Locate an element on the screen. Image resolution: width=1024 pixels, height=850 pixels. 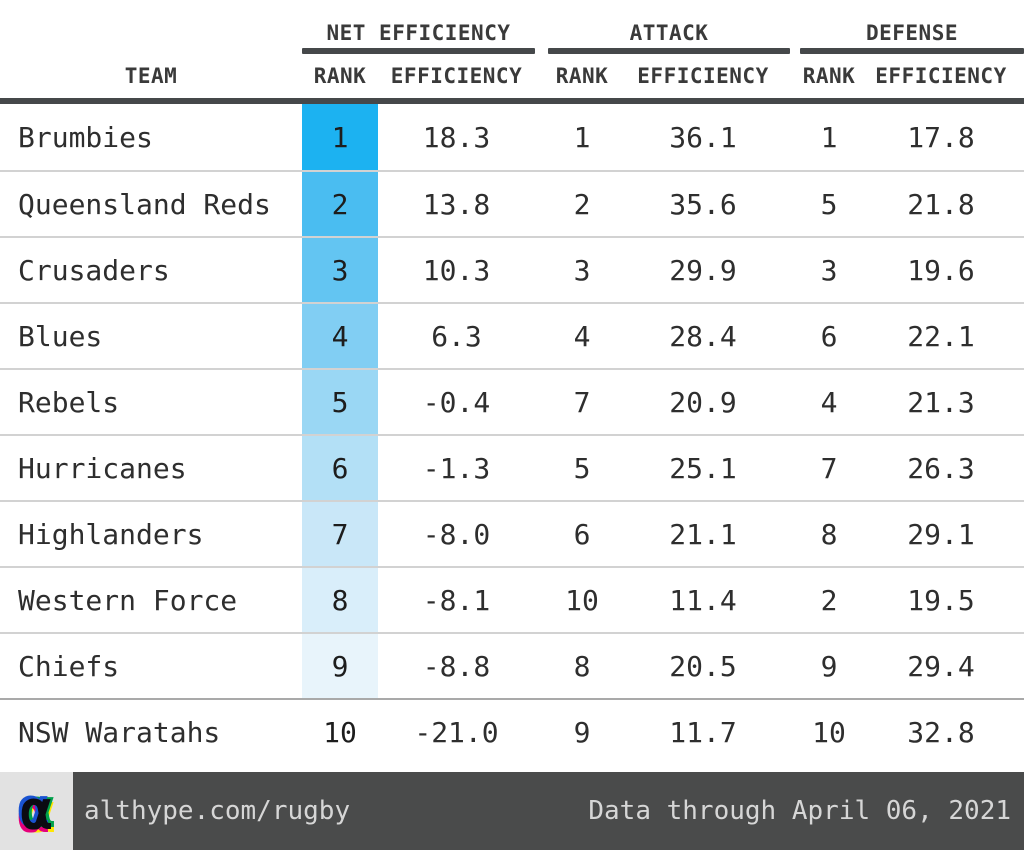
table-row: Brumbies 1 18.3 1 36.1 1 17.8 is located at coordinates (512, 137).